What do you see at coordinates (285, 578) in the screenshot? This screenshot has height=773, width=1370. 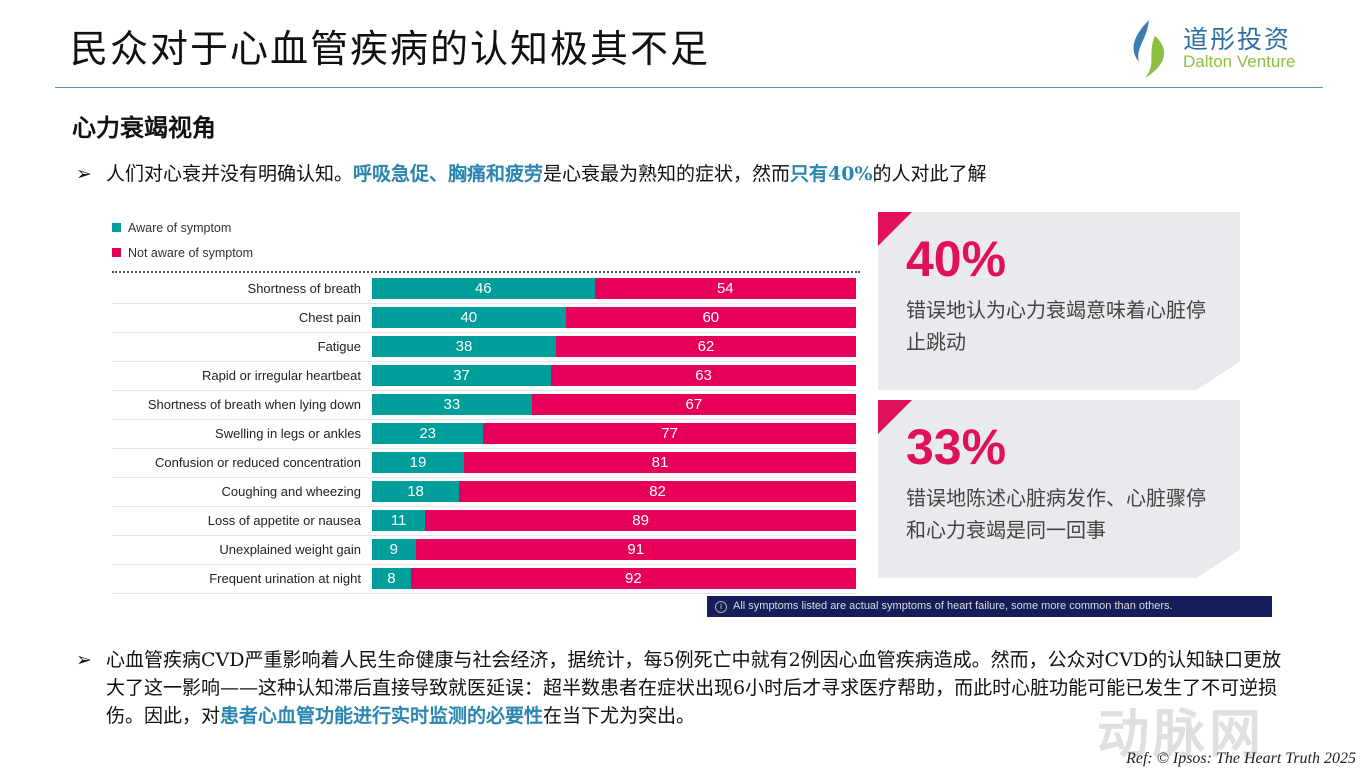 I see `category-label: Frequent urination at night` at bounding box center [285, 578].